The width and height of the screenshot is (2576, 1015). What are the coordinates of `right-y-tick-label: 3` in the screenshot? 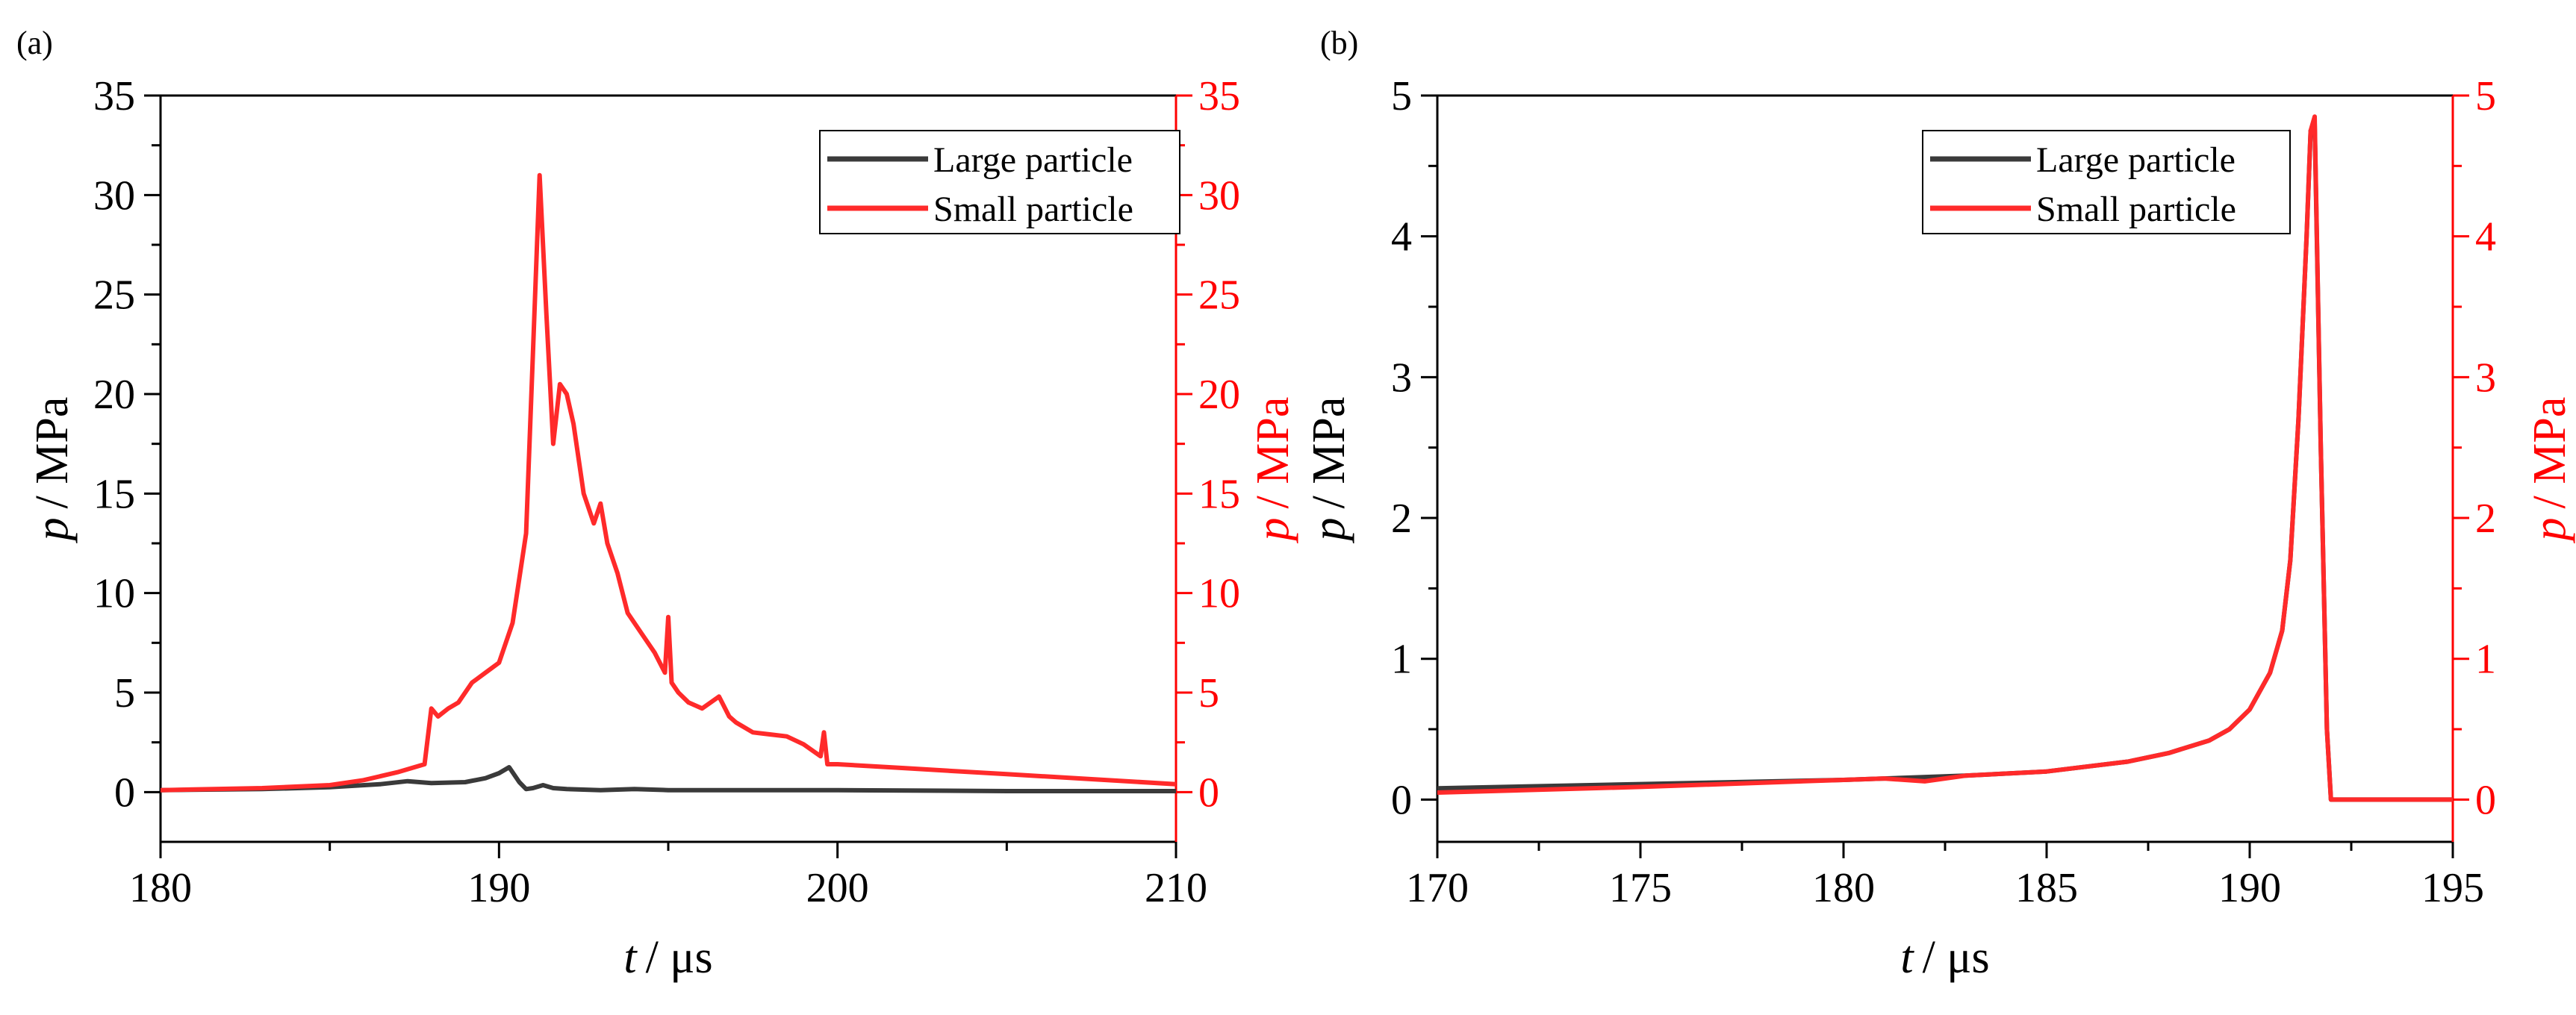 It's located at (2485, 378).